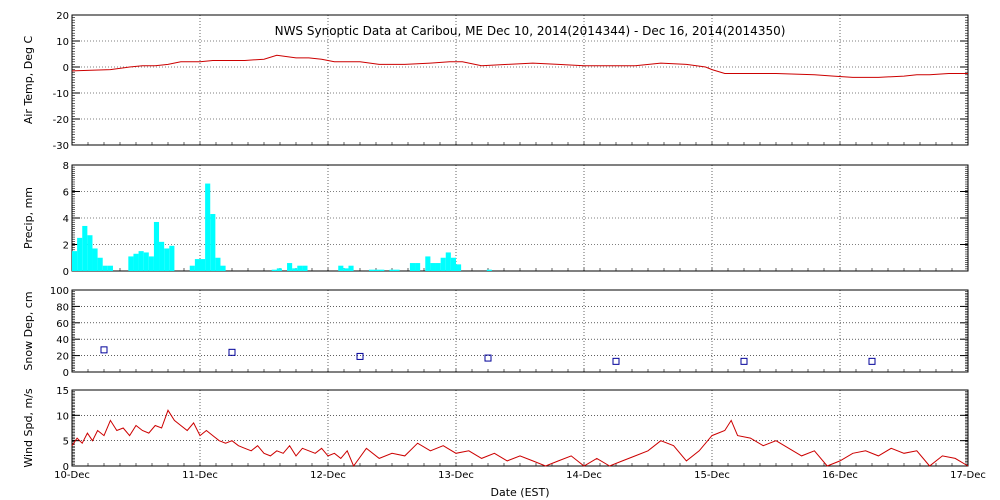 The width and height of the screenshot is (1000, 500). What do you see at coordinates (968, 475) in the screenshot?
I see `x-tick-label: 17-Dec` at bounding box center [968, 475].